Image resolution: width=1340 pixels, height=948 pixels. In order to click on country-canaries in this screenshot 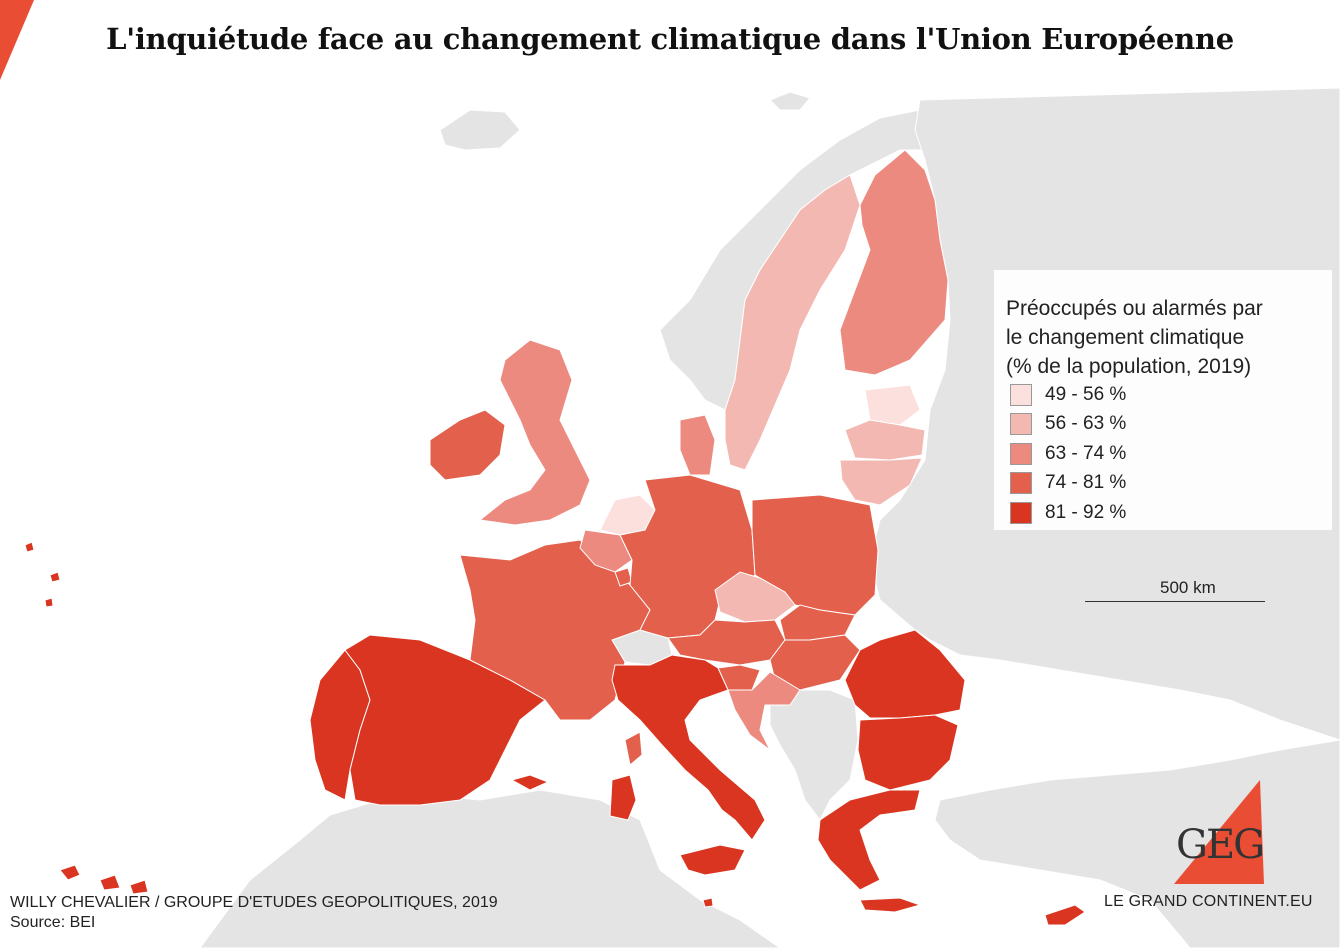, I will do `click(104, 879)`.